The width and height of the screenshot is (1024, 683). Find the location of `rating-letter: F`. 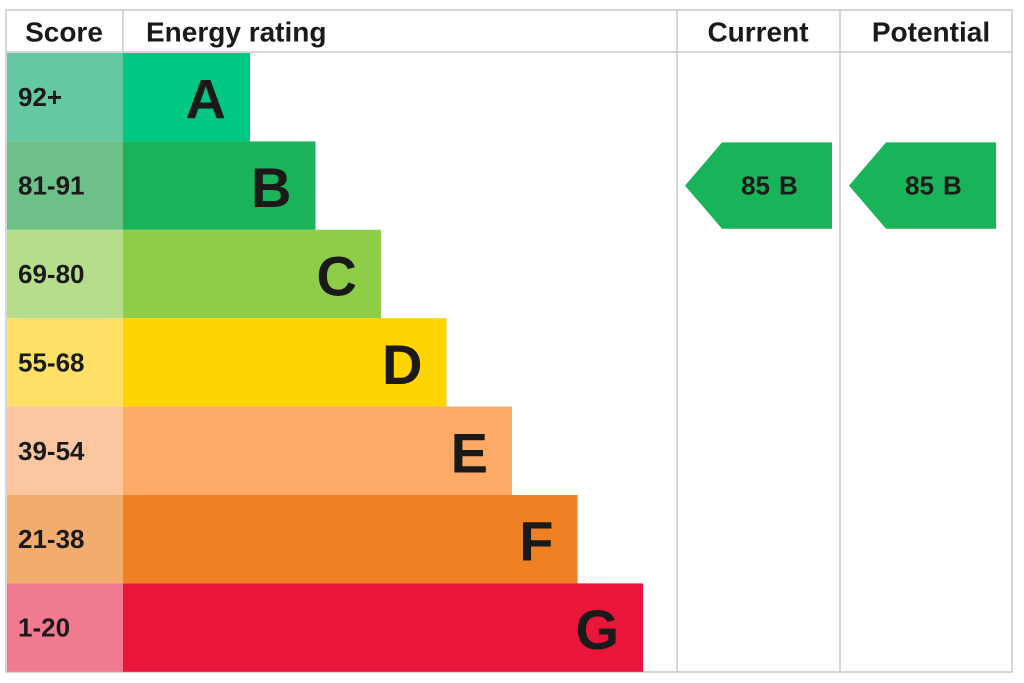

rating-letter: F is located at coordinates (536, 541).